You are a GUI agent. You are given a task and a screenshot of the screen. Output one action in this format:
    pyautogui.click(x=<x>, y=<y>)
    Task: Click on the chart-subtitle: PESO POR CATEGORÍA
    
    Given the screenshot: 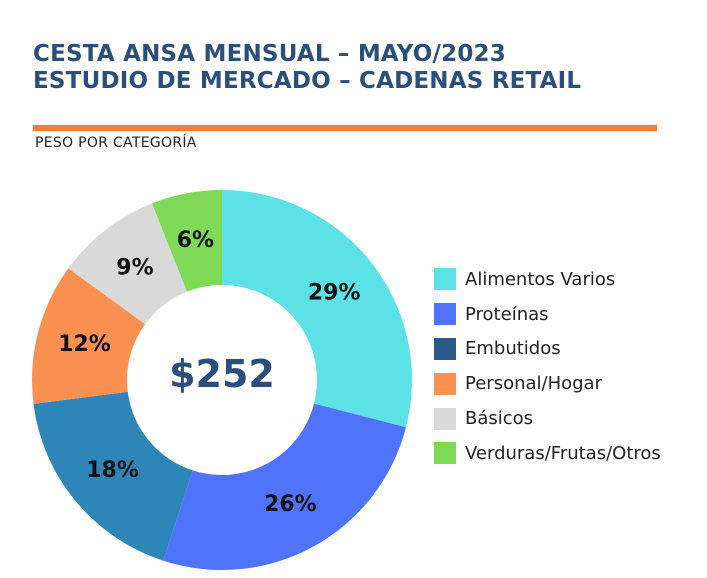 What is the action you would take?
    pyautogui.click(x=116, y=143)
    